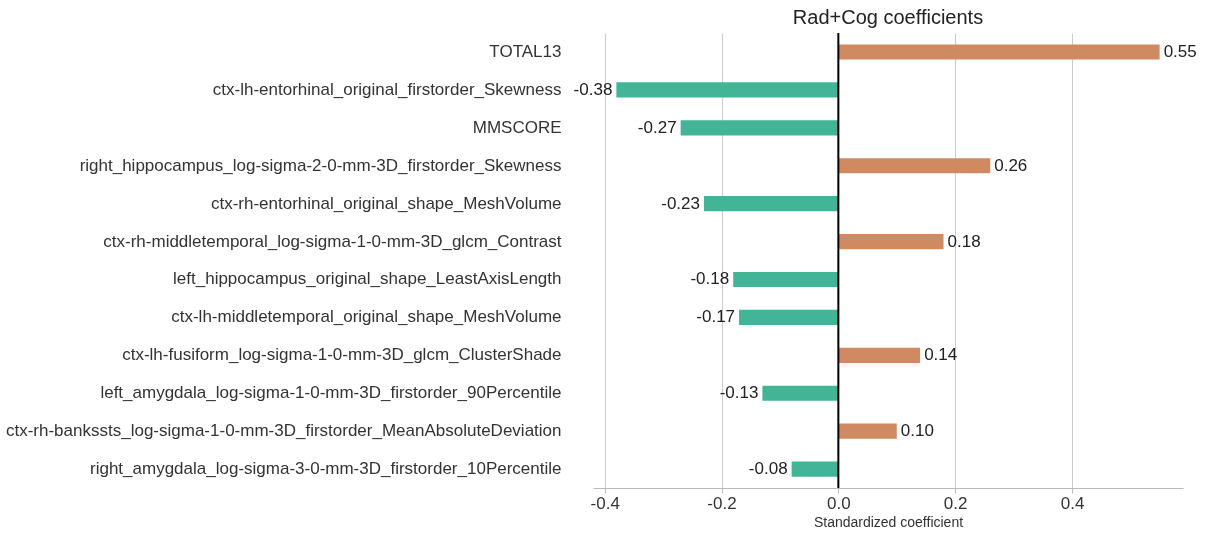  I want to click on y-tick-label: ctx-rh-entorhinal_original_shape_MeshVolume, so click(386, 203).